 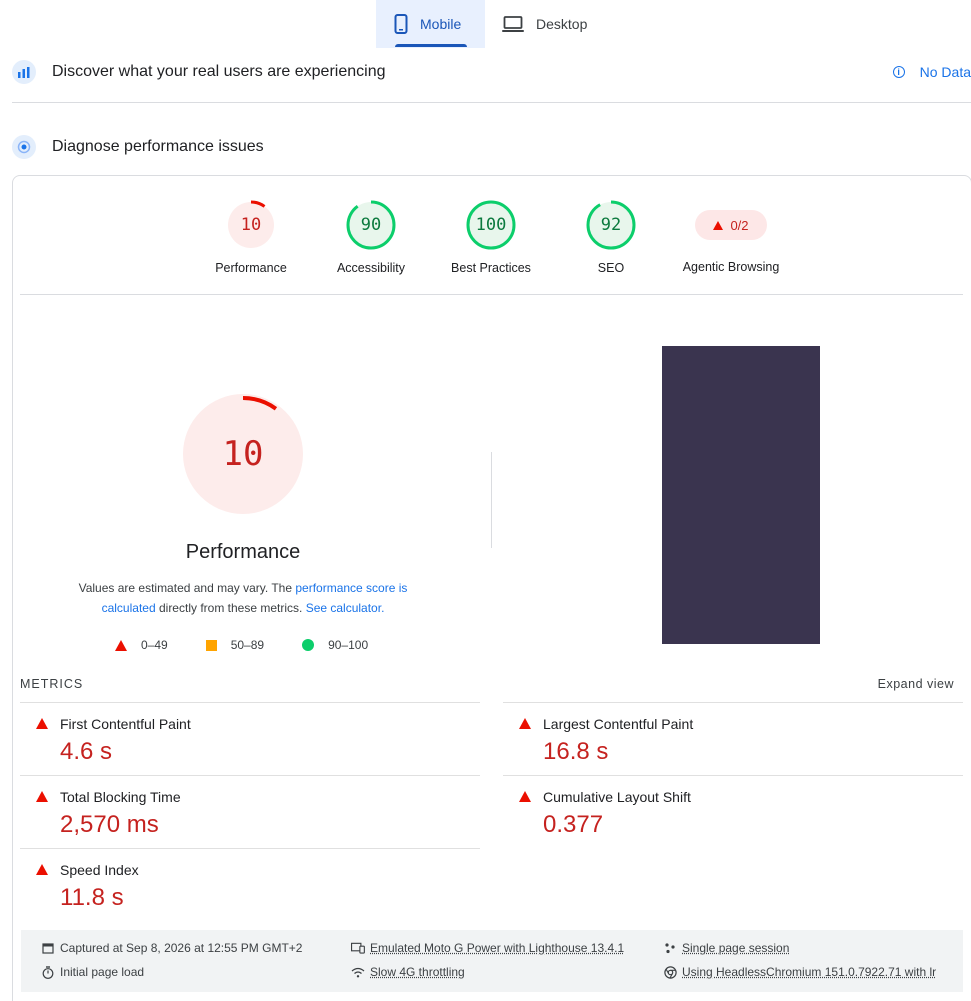 What do you see at coordinates (250, 811) in the screenshot?
I see `metric-tbt: Total Blocking Time 2,570 ms` at bounding box center [250, 811].